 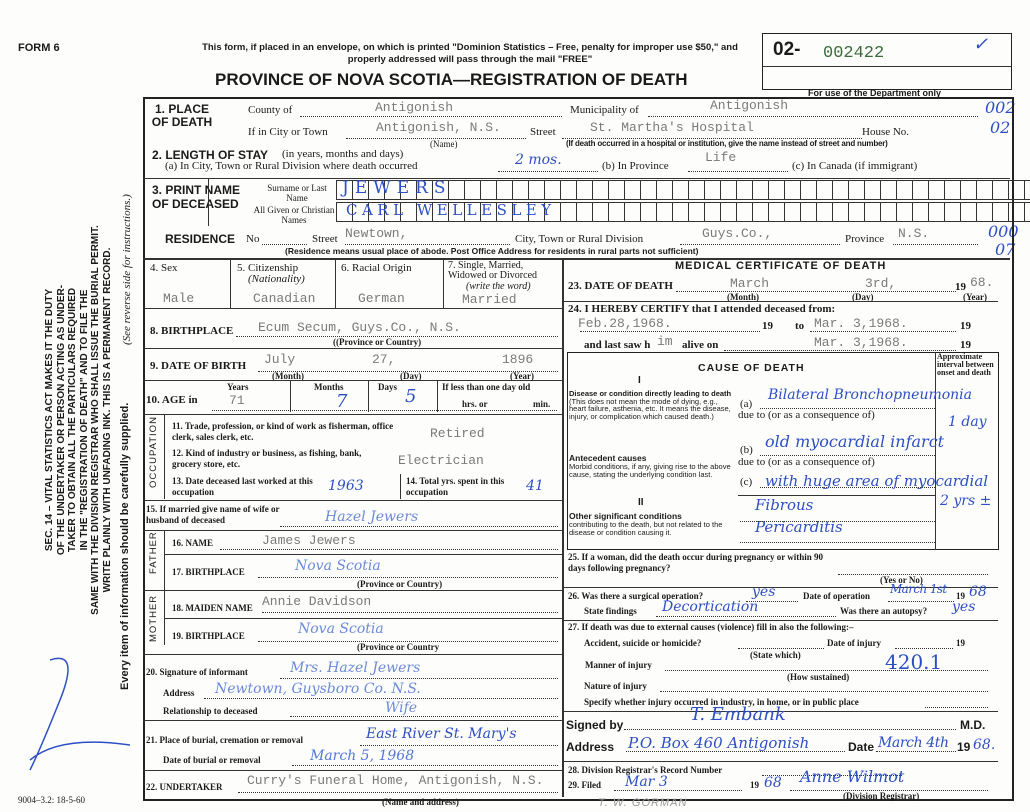 I want to click on informant-address-label: Address, so click(x=179, y=693).